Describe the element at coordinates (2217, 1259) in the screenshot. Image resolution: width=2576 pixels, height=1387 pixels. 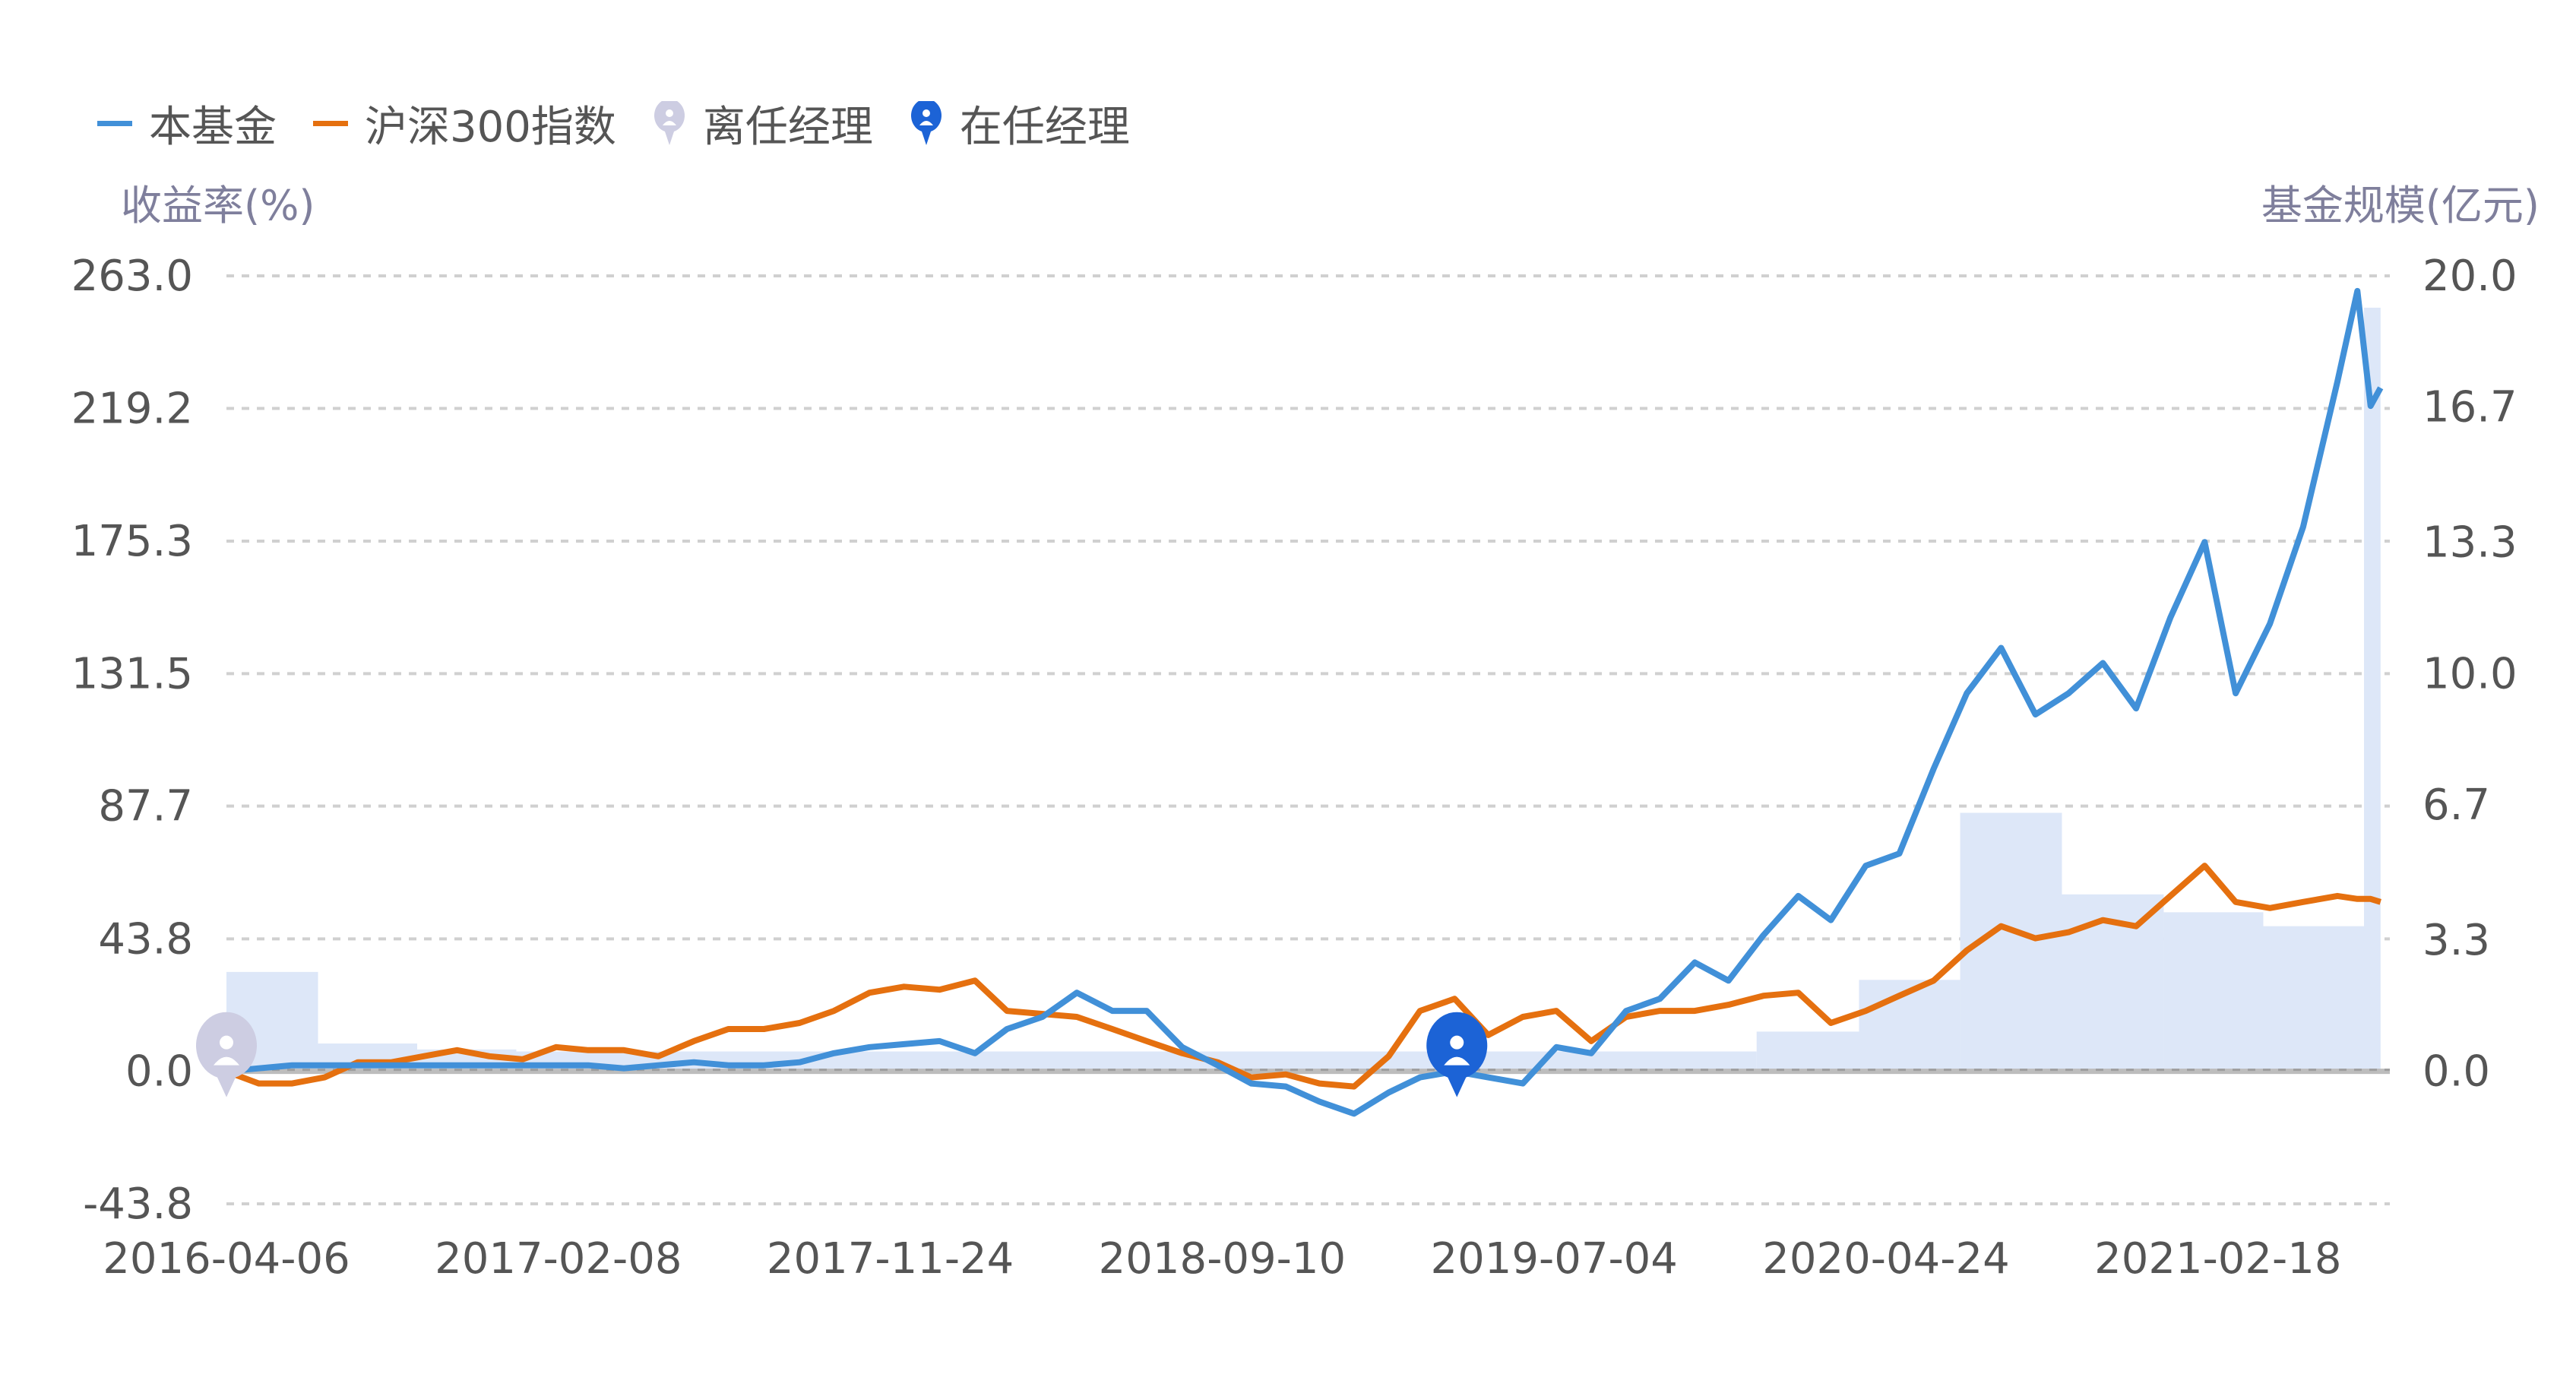
I see `x-tick-label: 2021-02-18` at that location.